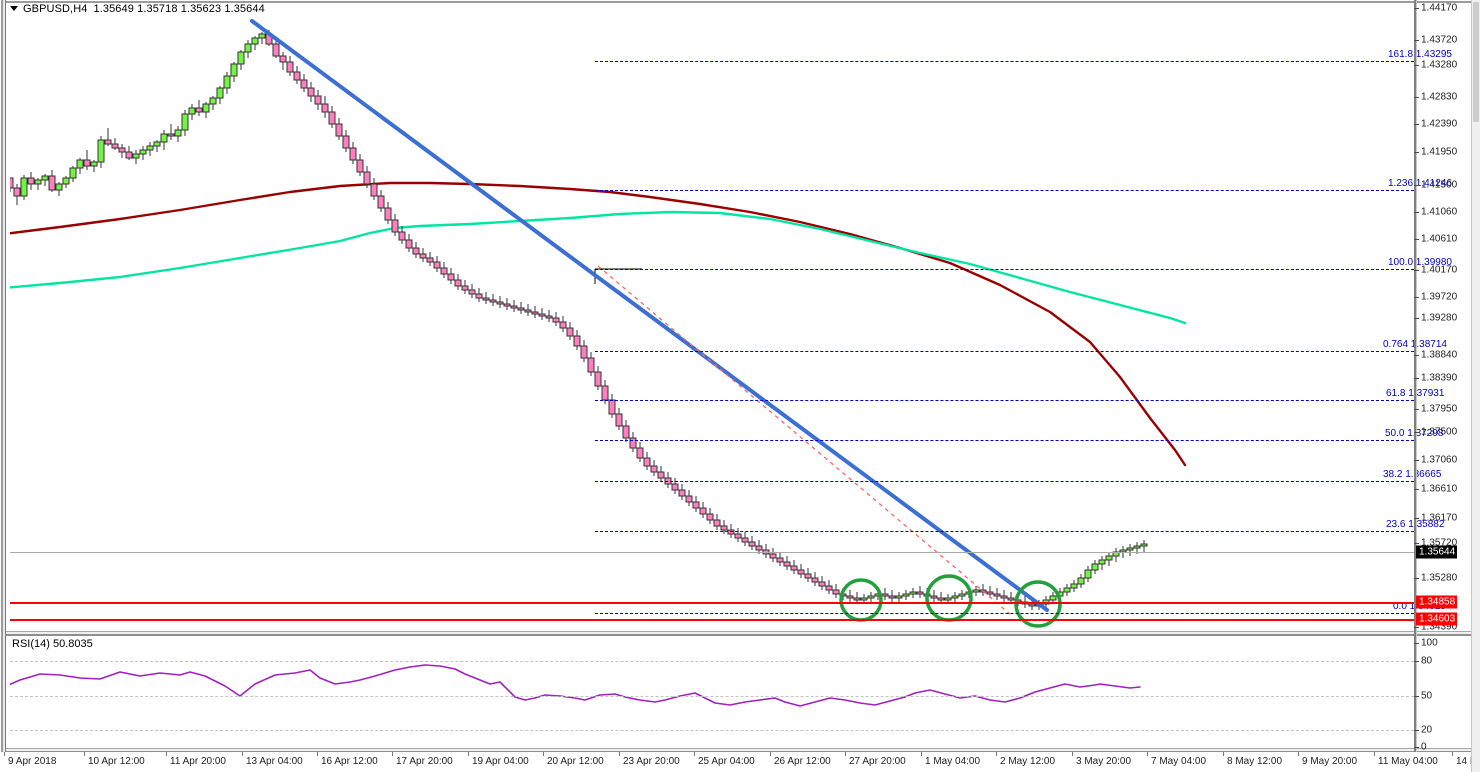  I want to click on price-tick-label: 1.37500, so click(1439, 432).